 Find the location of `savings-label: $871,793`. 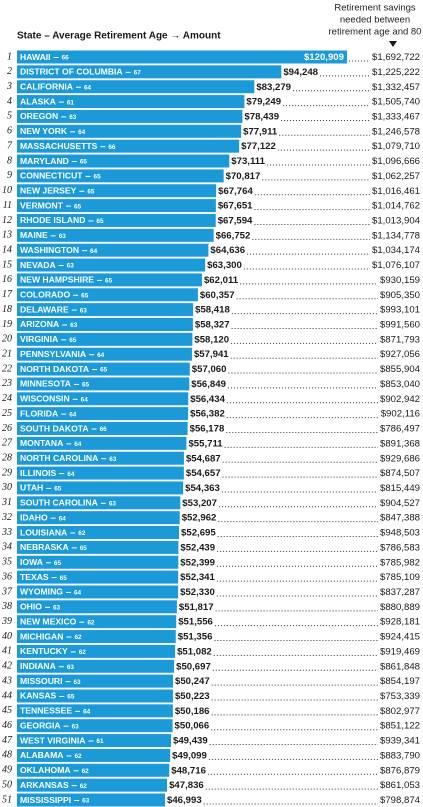

savings-label: $871,793 is located at coordinates (400, 339).